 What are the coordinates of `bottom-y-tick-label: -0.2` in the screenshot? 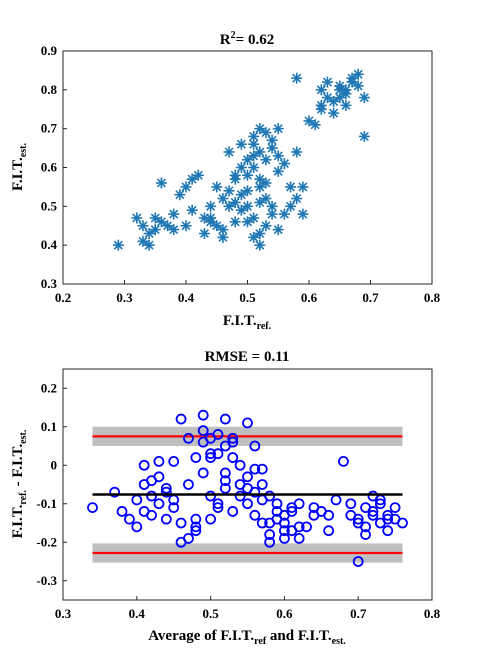 It's located at (46, 541).